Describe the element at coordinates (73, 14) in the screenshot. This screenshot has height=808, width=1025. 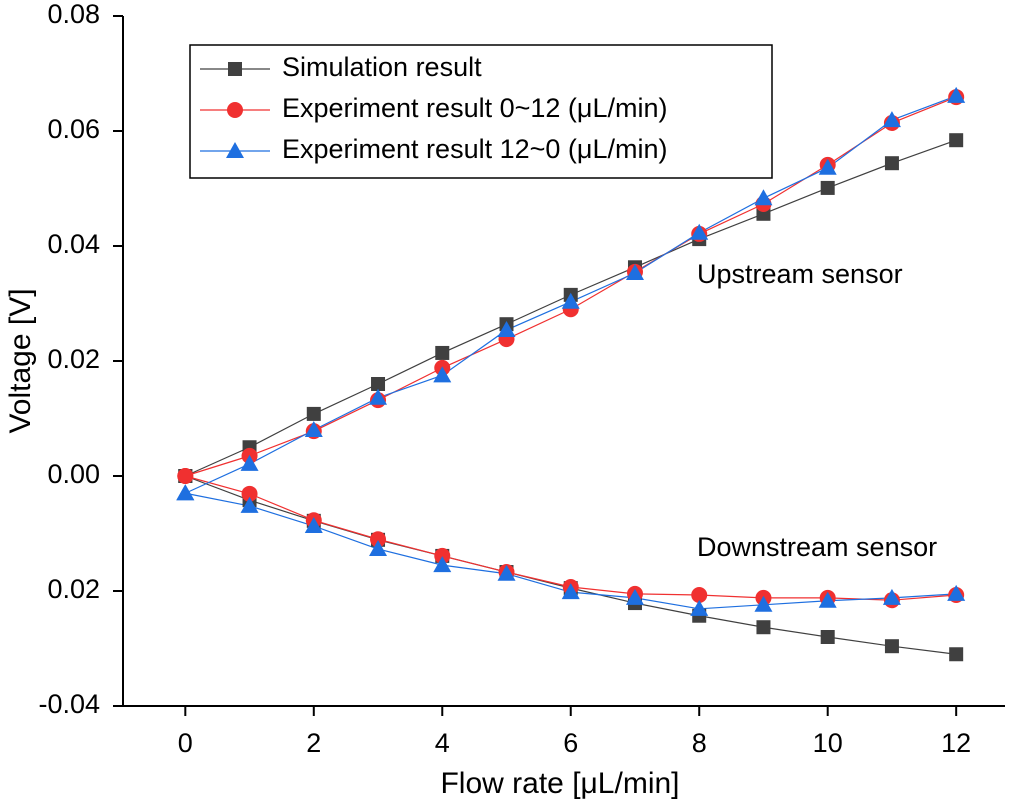
I see `y-tick-label: 0.08` at that location.